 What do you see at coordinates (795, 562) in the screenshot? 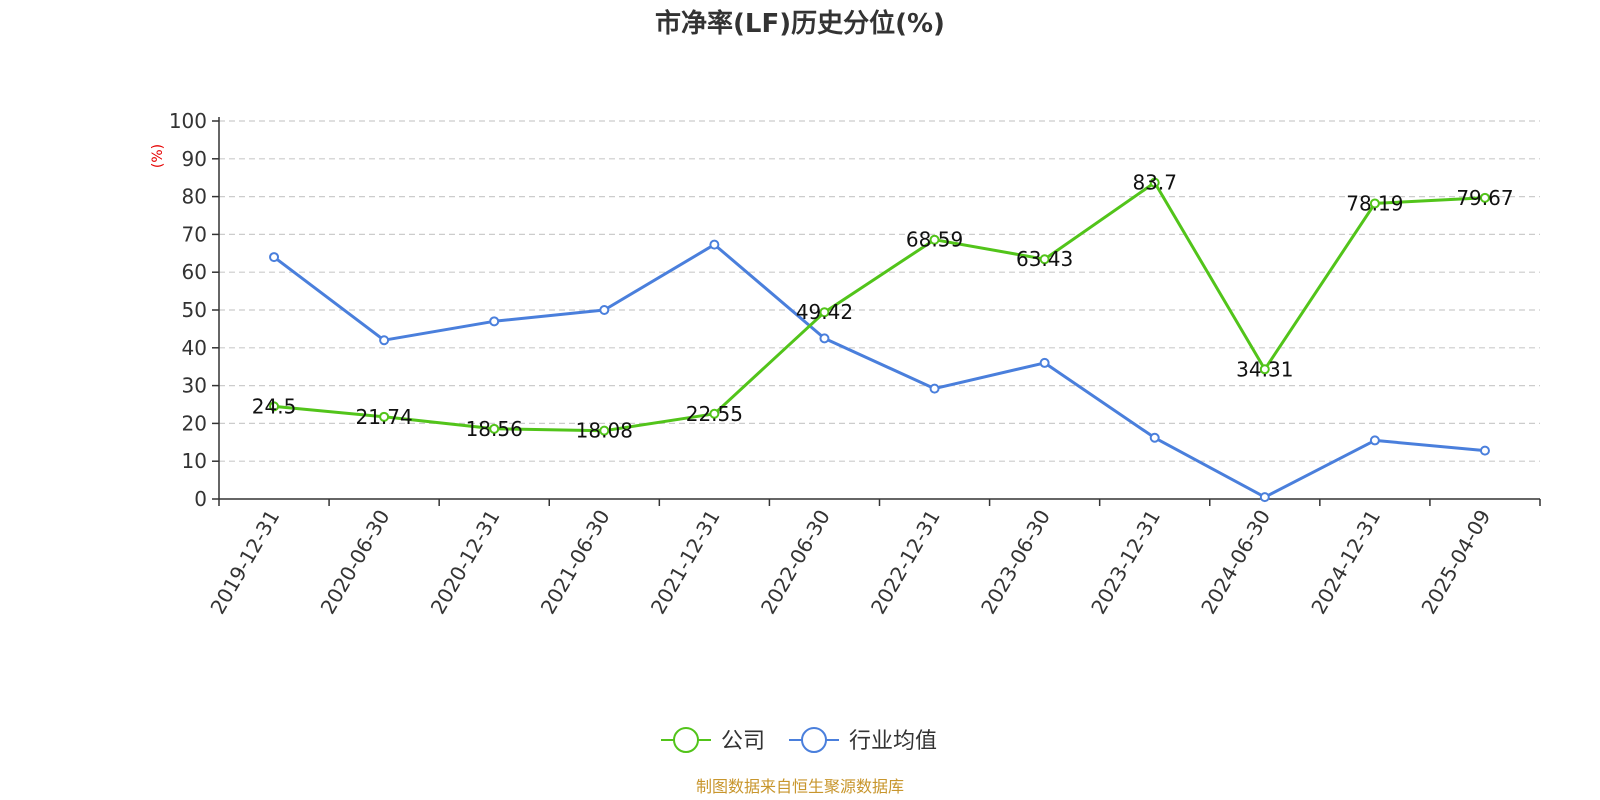
I see `x-tick-label: 2022-06-30` at bounding box center [795, 562].